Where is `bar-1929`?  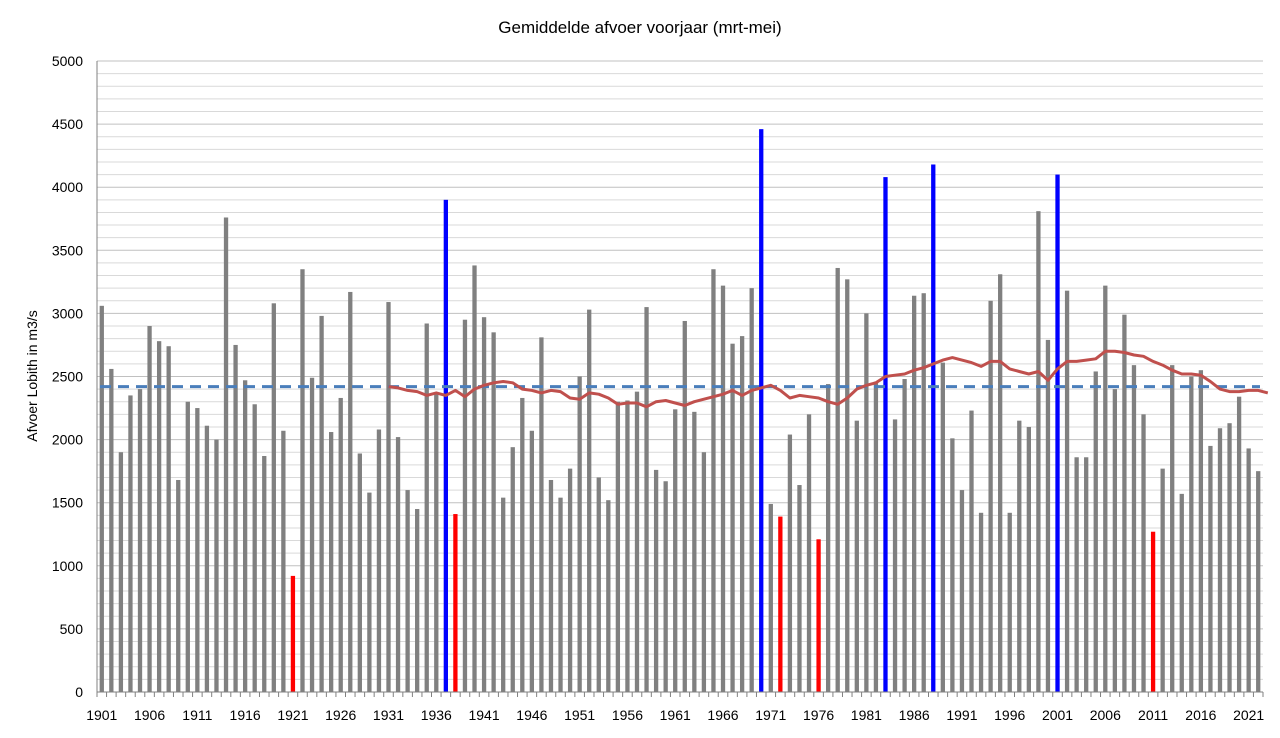
bar-1929 is located at coordinates (369, 592).